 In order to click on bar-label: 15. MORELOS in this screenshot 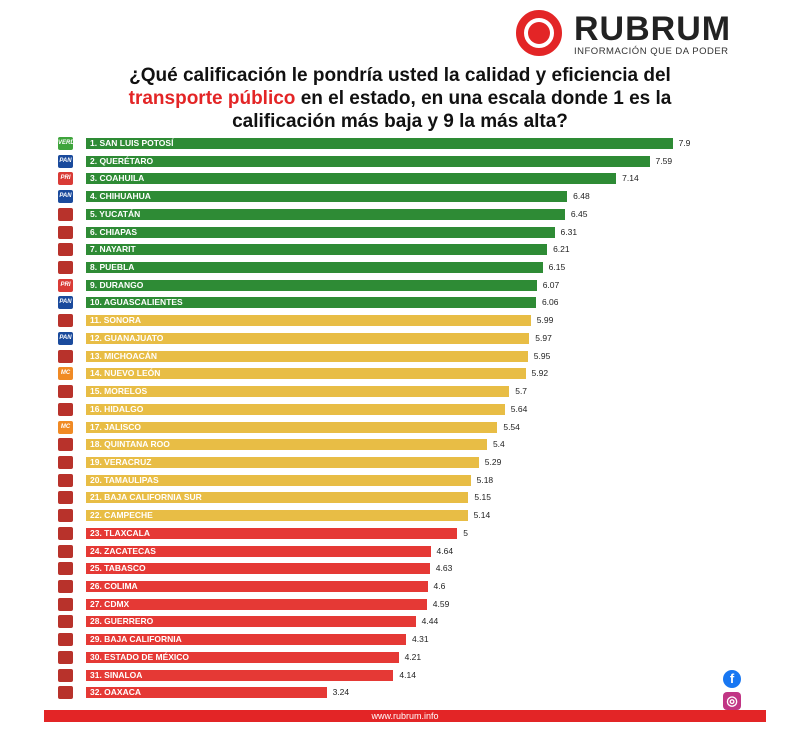, I will do `click(119, 391)`.